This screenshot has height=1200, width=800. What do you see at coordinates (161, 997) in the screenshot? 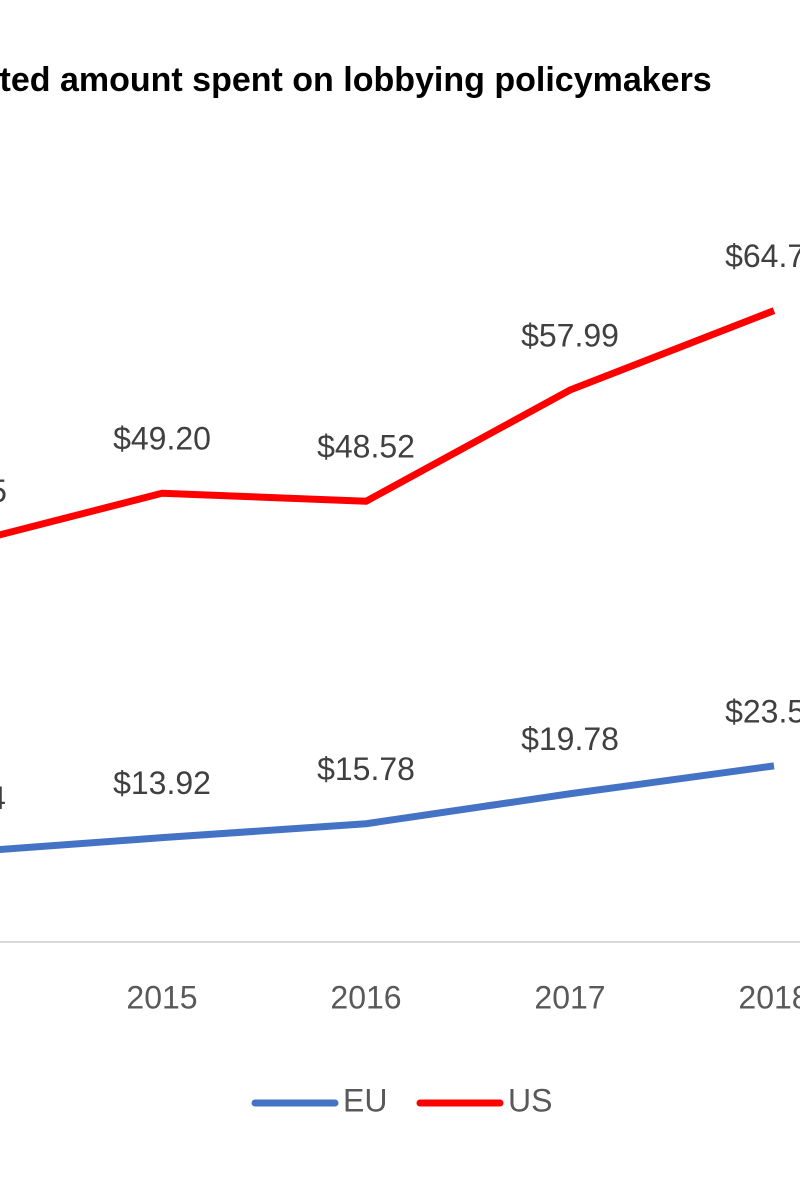
I see `x-tick-label: 2015` at bounding box center [161, 997].